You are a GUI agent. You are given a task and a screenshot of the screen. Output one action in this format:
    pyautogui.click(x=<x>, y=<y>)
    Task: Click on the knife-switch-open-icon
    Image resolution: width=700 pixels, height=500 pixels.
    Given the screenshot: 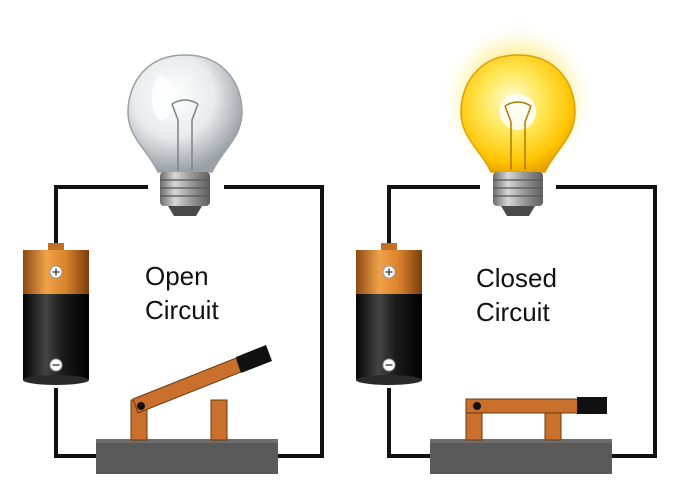 What is the action you would take?
    pyautogui.click(x=187, y=409)
    